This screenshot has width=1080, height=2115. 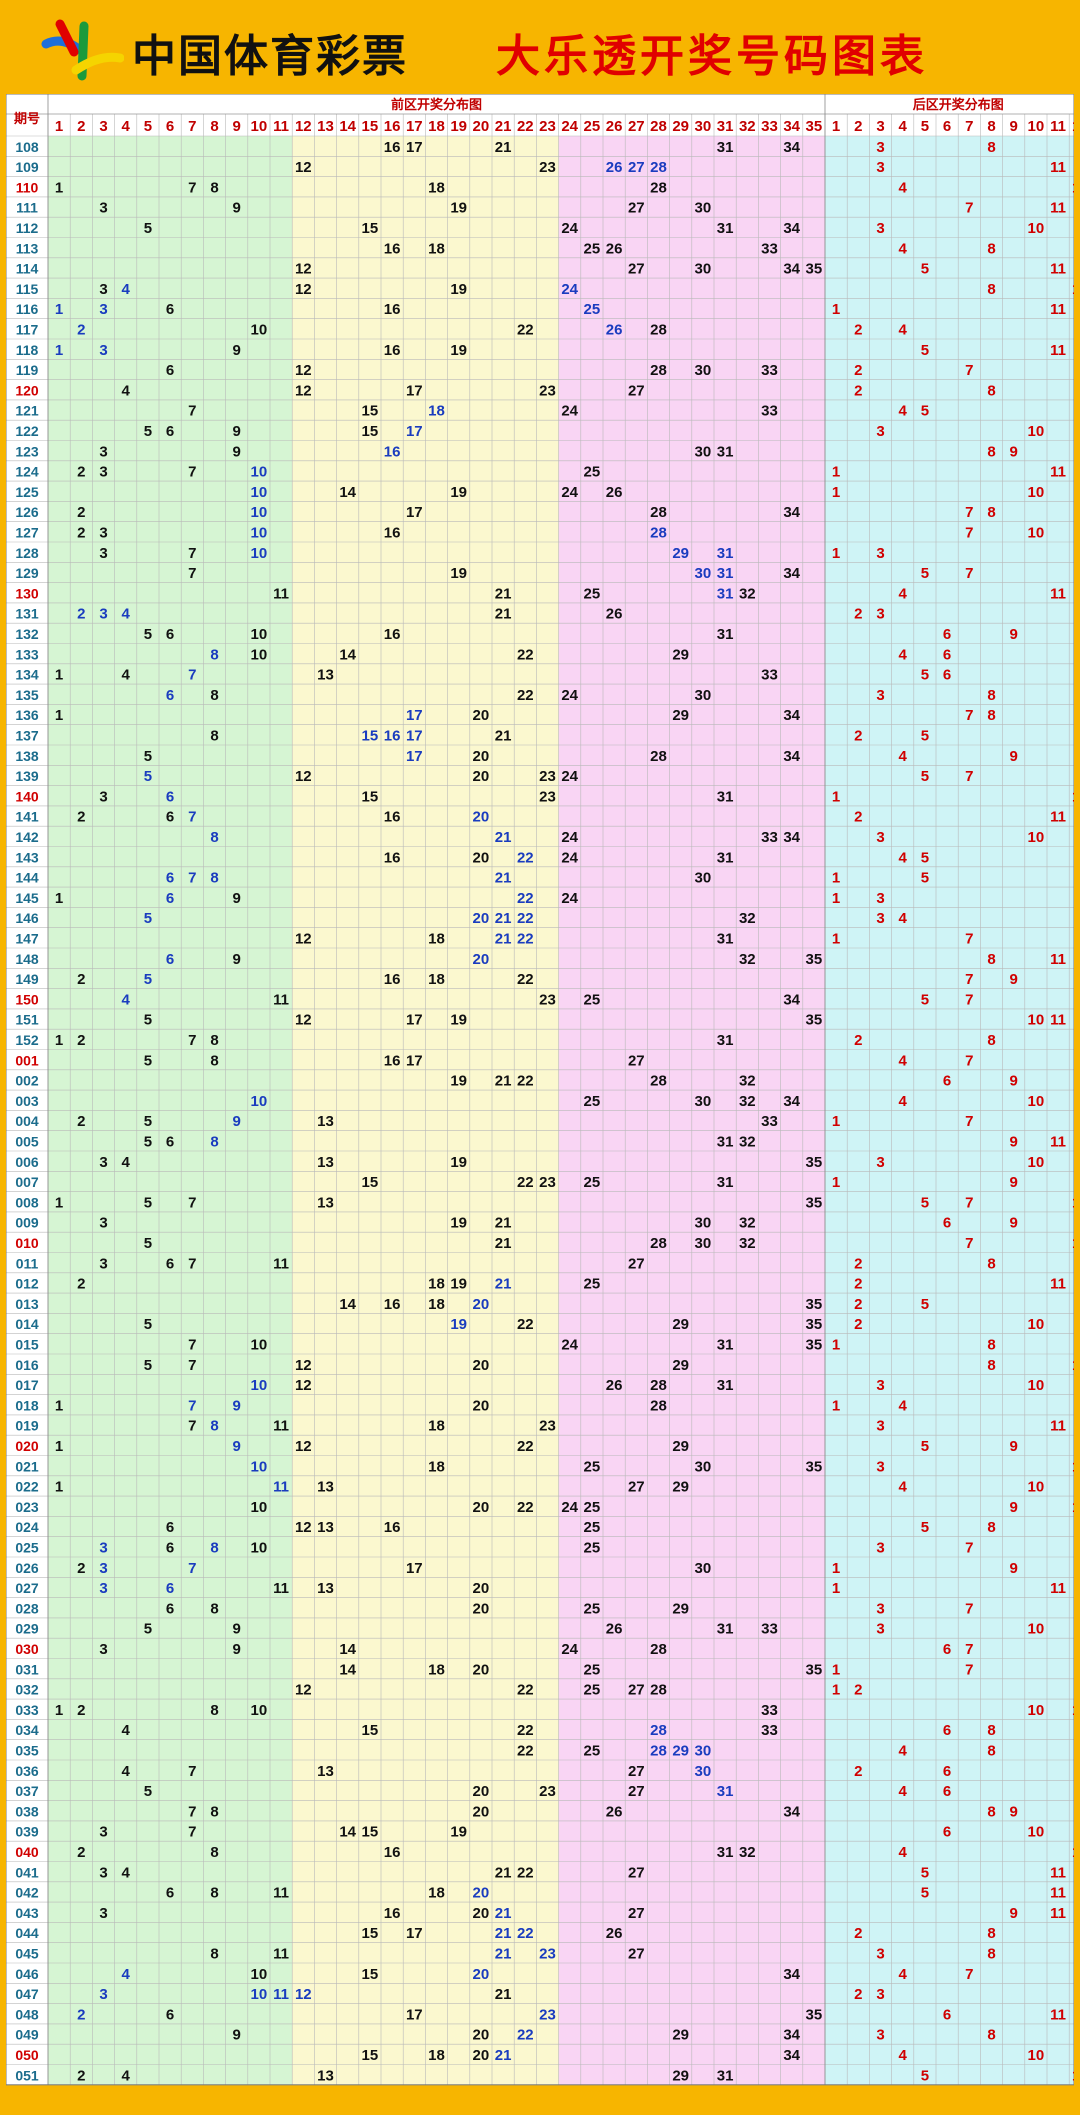 What do you see at coordinates (836, 126) in the screenshot?
I see `back-number-header: 1` at bounding box center [836, 126].